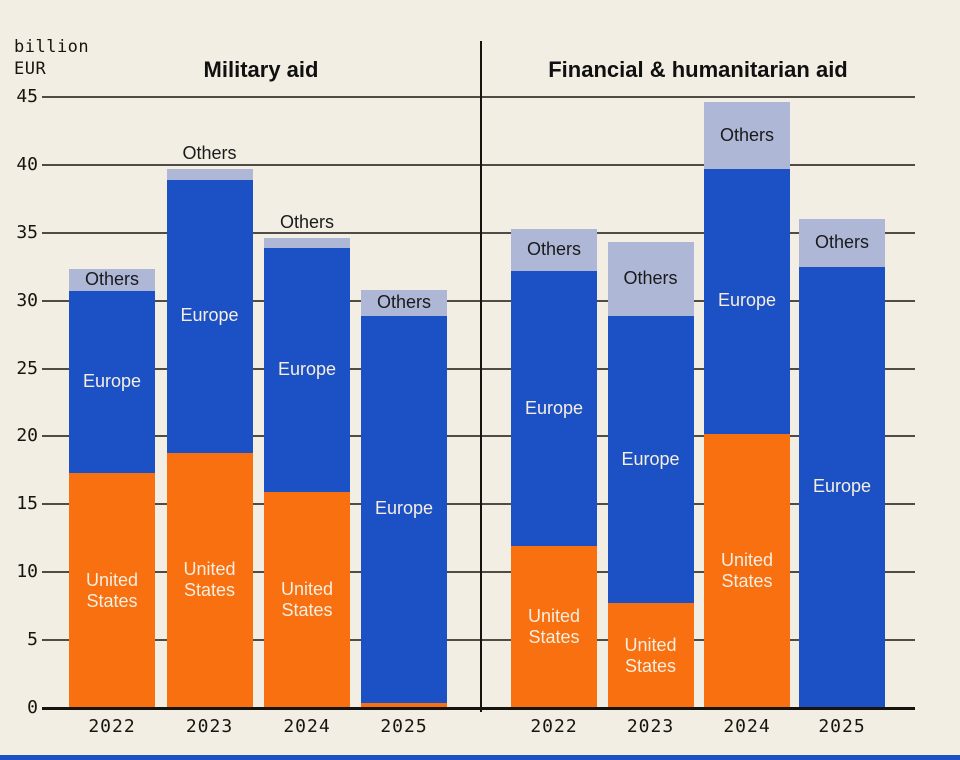 This screenshot has width=960, height=760. I want to click on y-tick-label-20: 20, so click(27, 436).